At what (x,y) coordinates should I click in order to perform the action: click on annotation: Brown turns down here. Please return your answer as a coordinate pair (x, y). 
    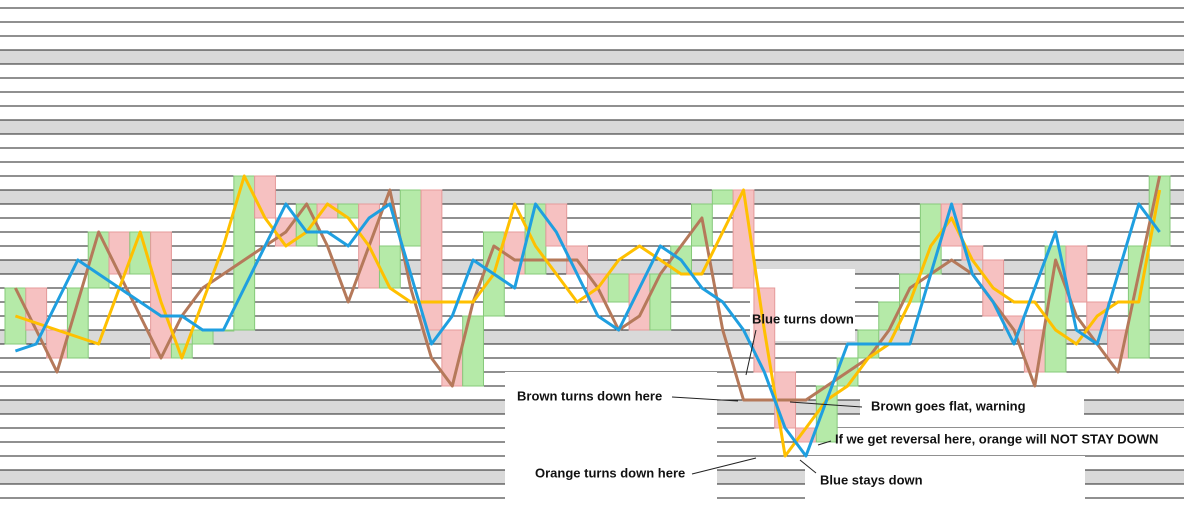
    Looking at the image, I should click on (589, 395).